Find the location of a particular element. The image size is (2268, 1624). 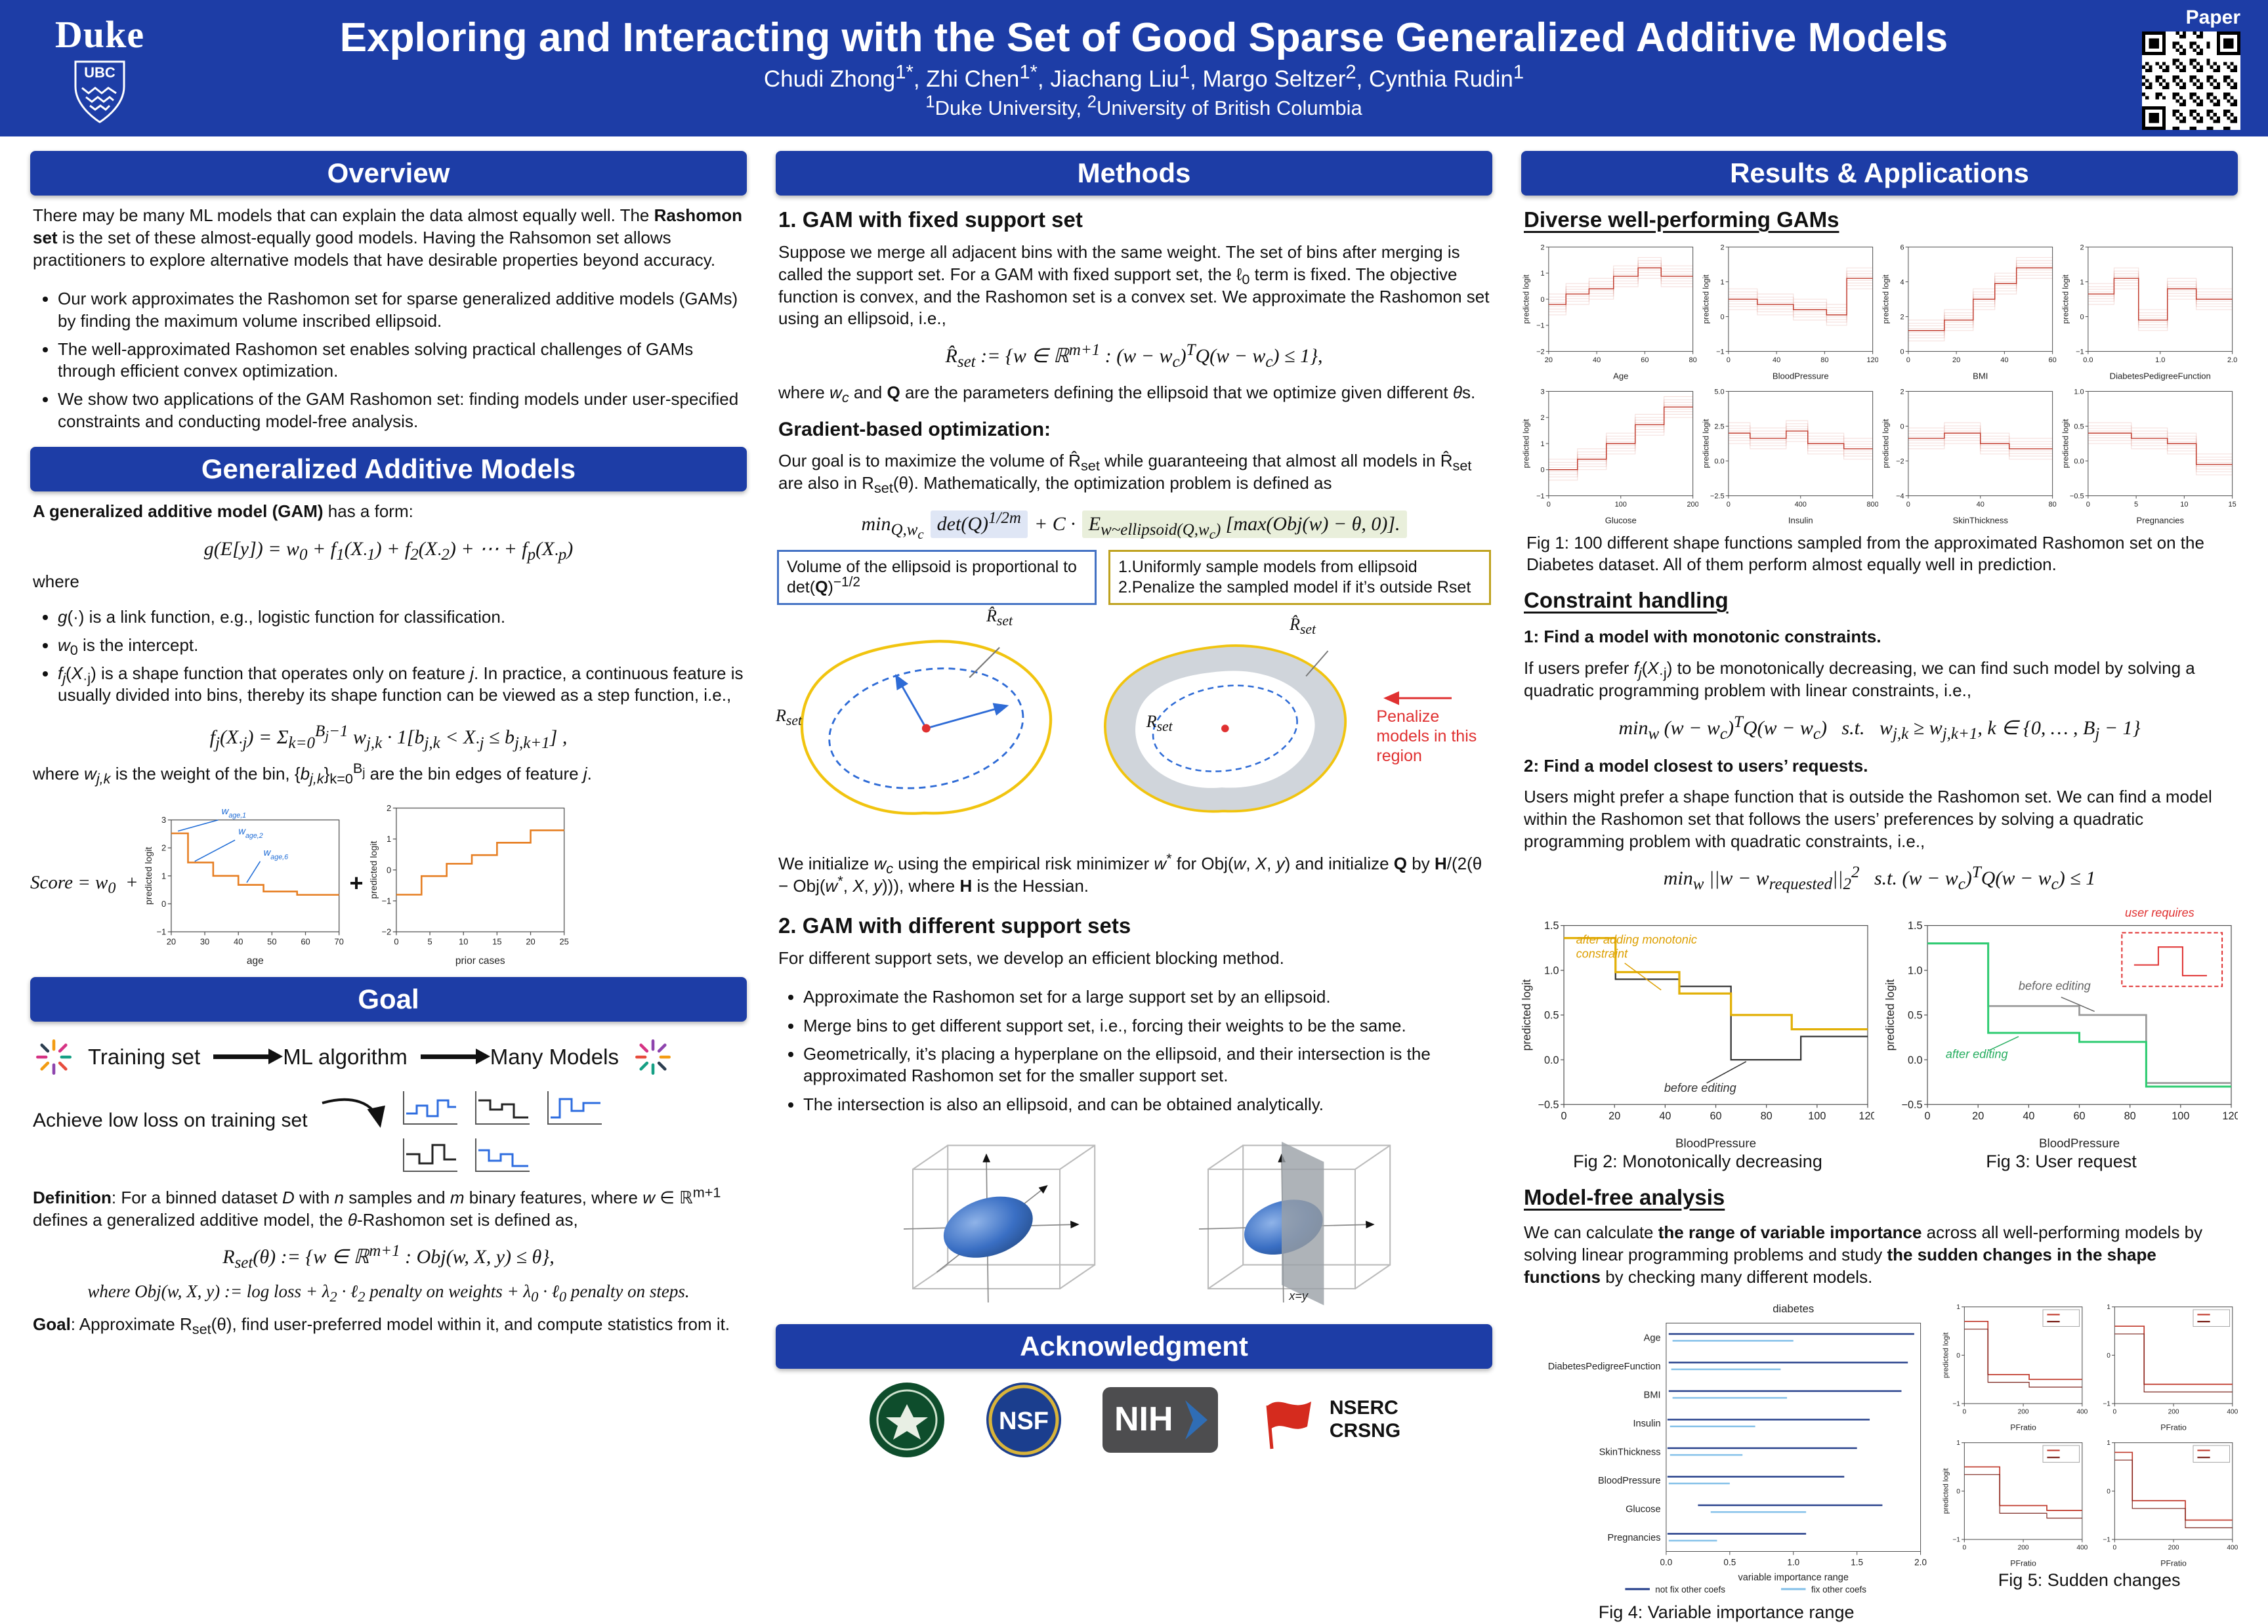

fig1-chart-SkinThickness: 2 0 −2 −4 0 40 80 predicted logit SkinThickness is located at coordinates (1969, 456).